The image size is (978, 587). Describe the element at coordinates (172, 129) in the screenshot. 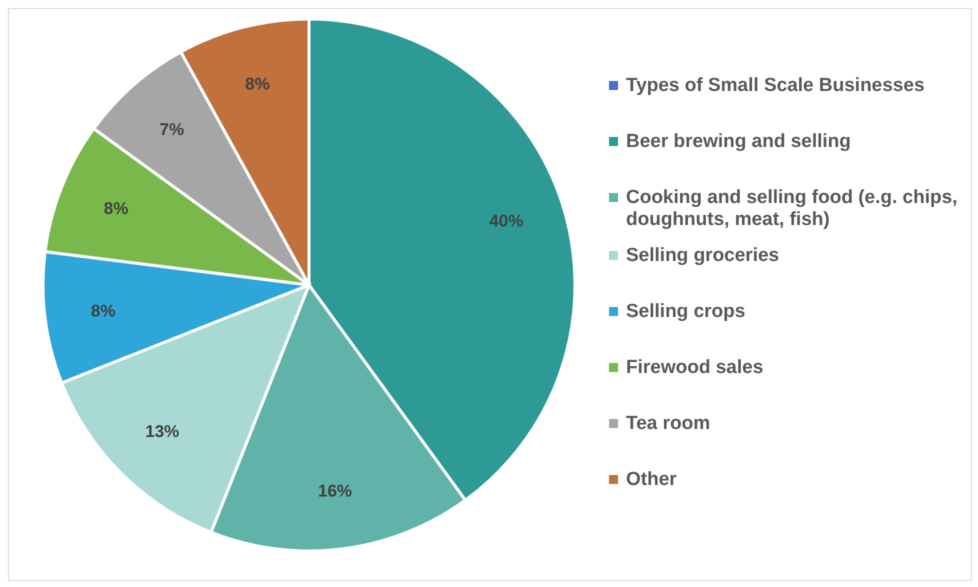

I see `data-label: 7%` at that location.